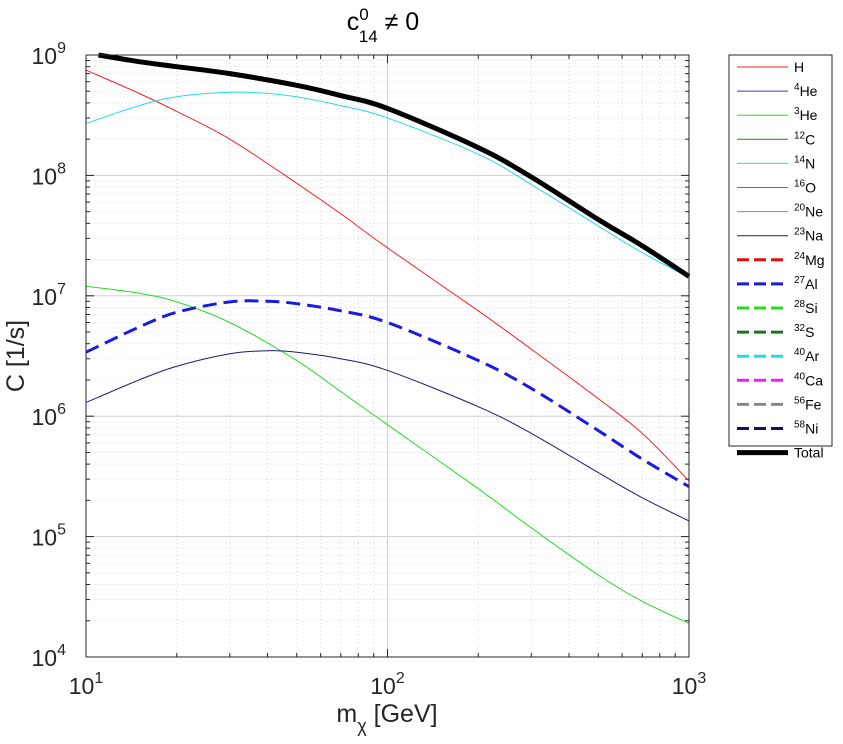  I want to click on legend-label-40ar: 40Ar, so click(806, 355).